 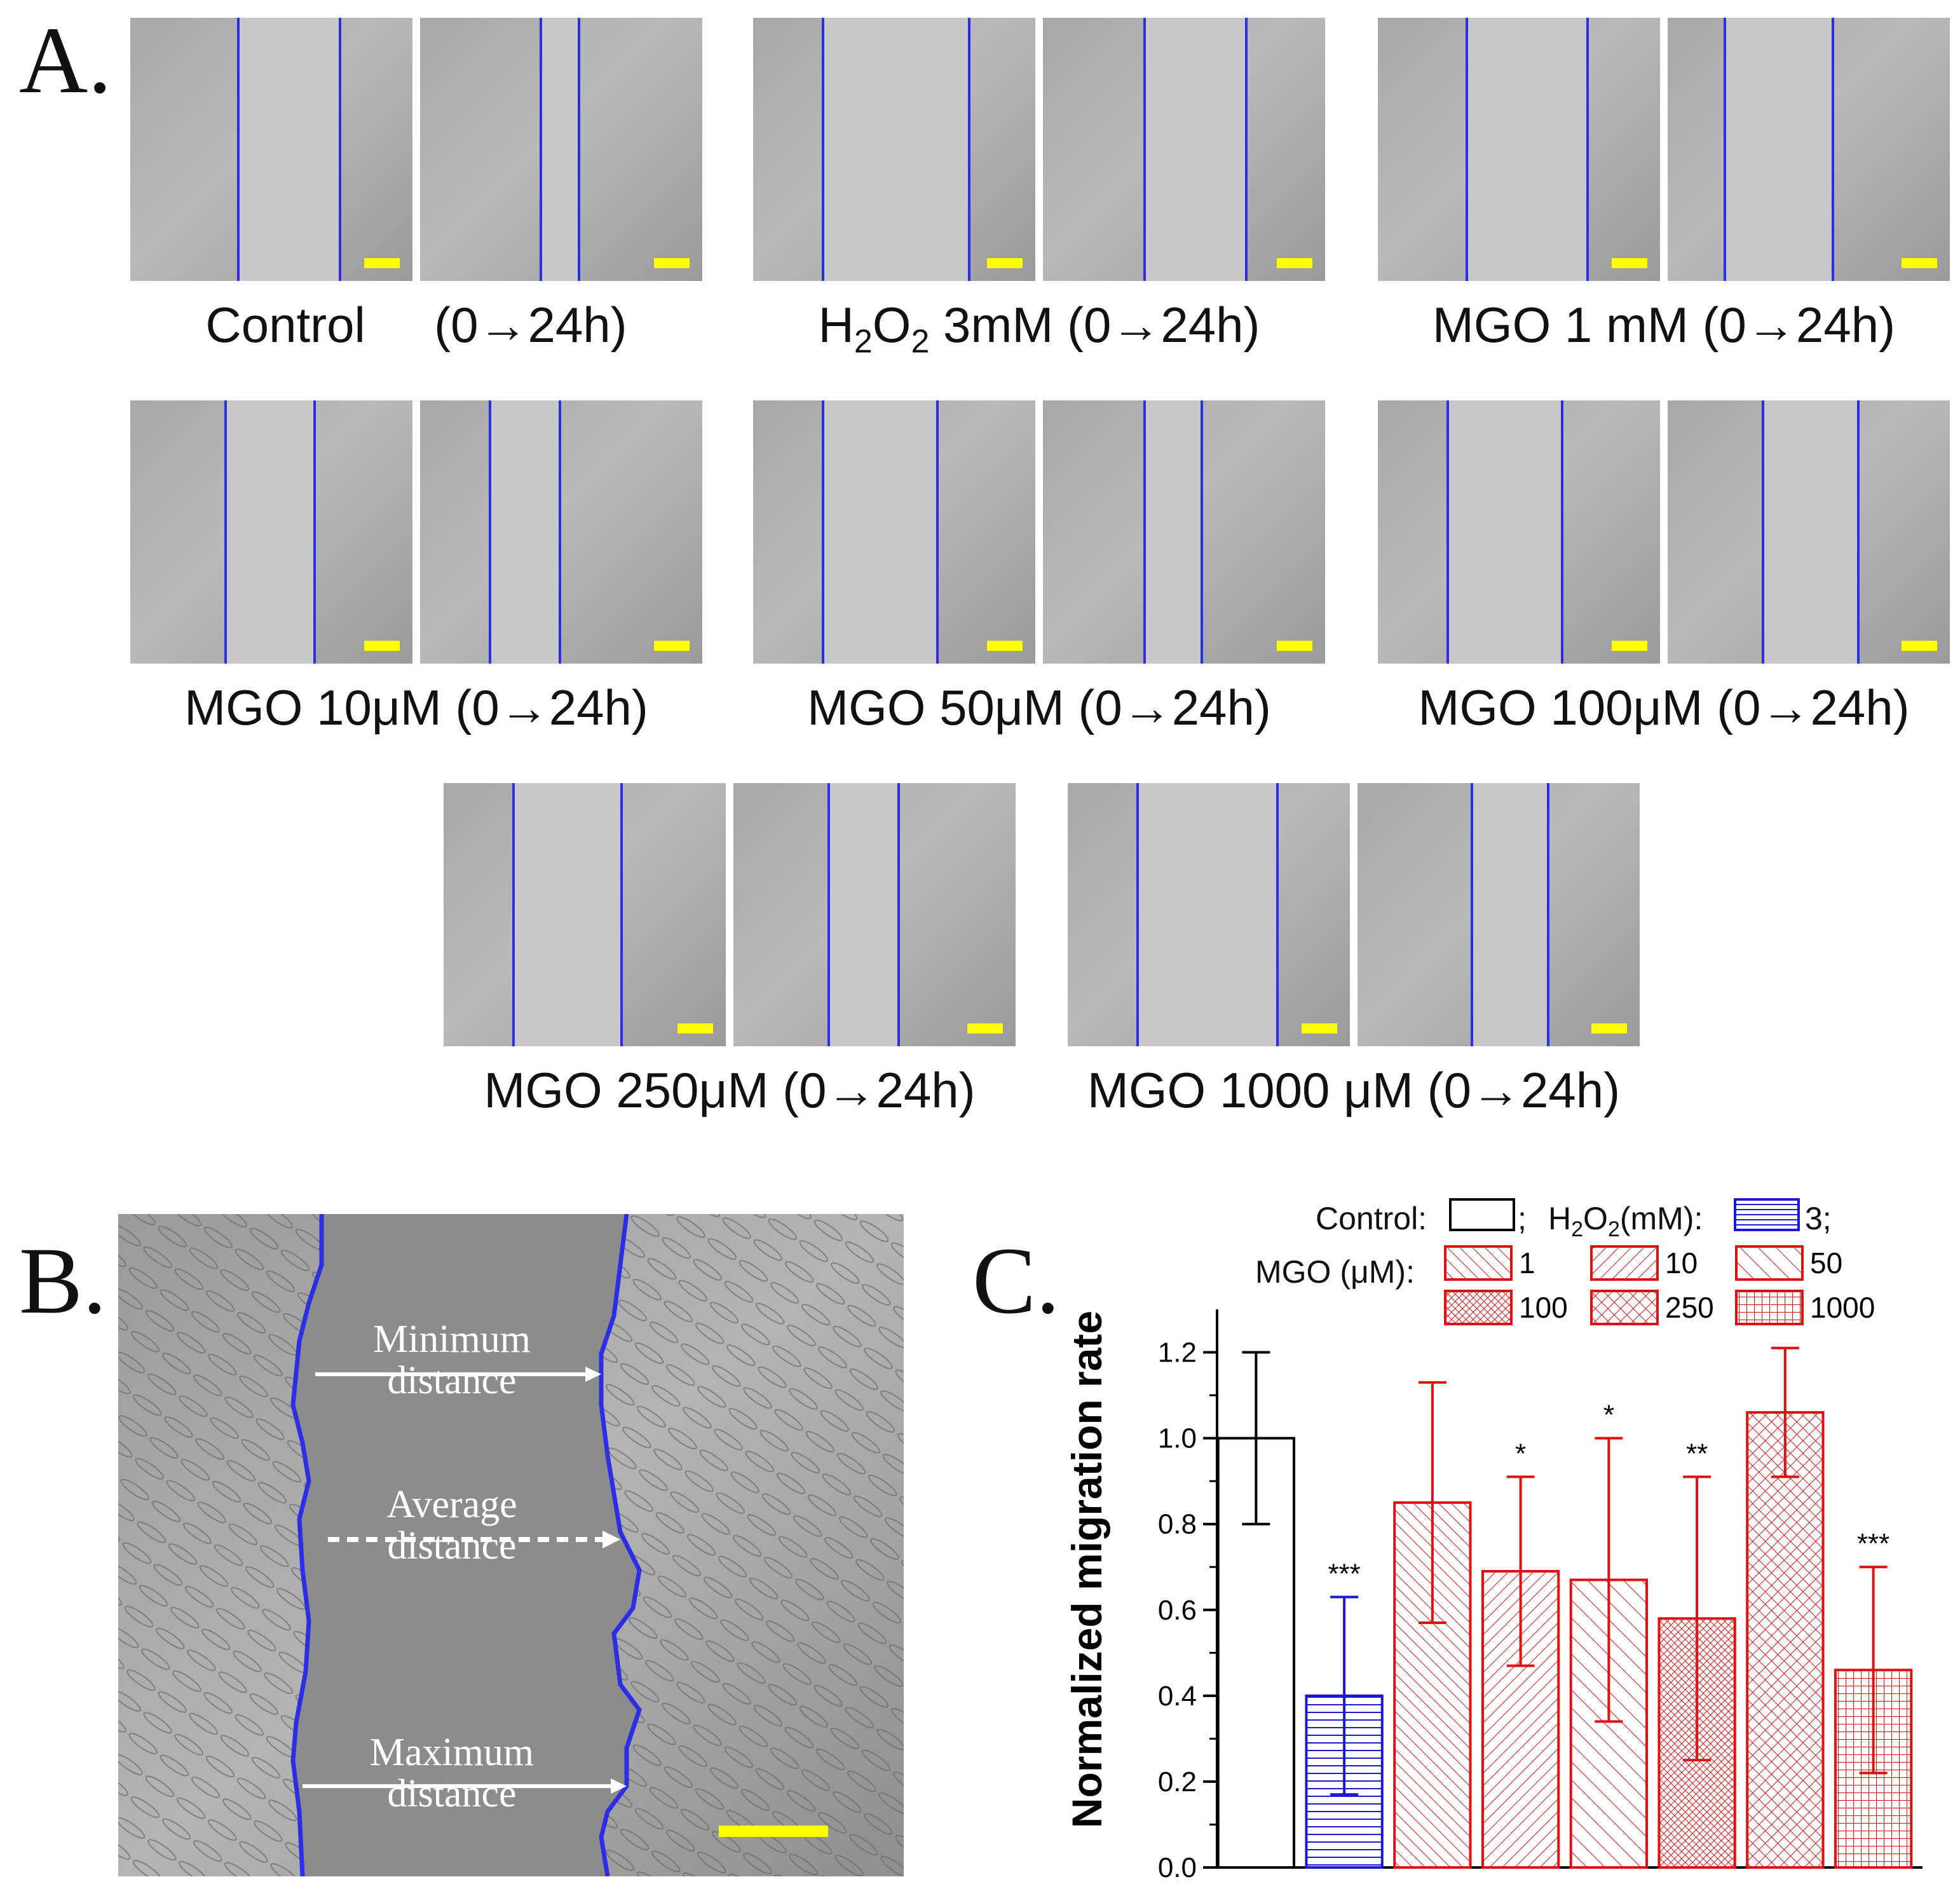 What do you see at coordinates (1371, 1218) in the screenshot?
I see `legend-control-label: Control:` at bounding box center [1371, 1218].